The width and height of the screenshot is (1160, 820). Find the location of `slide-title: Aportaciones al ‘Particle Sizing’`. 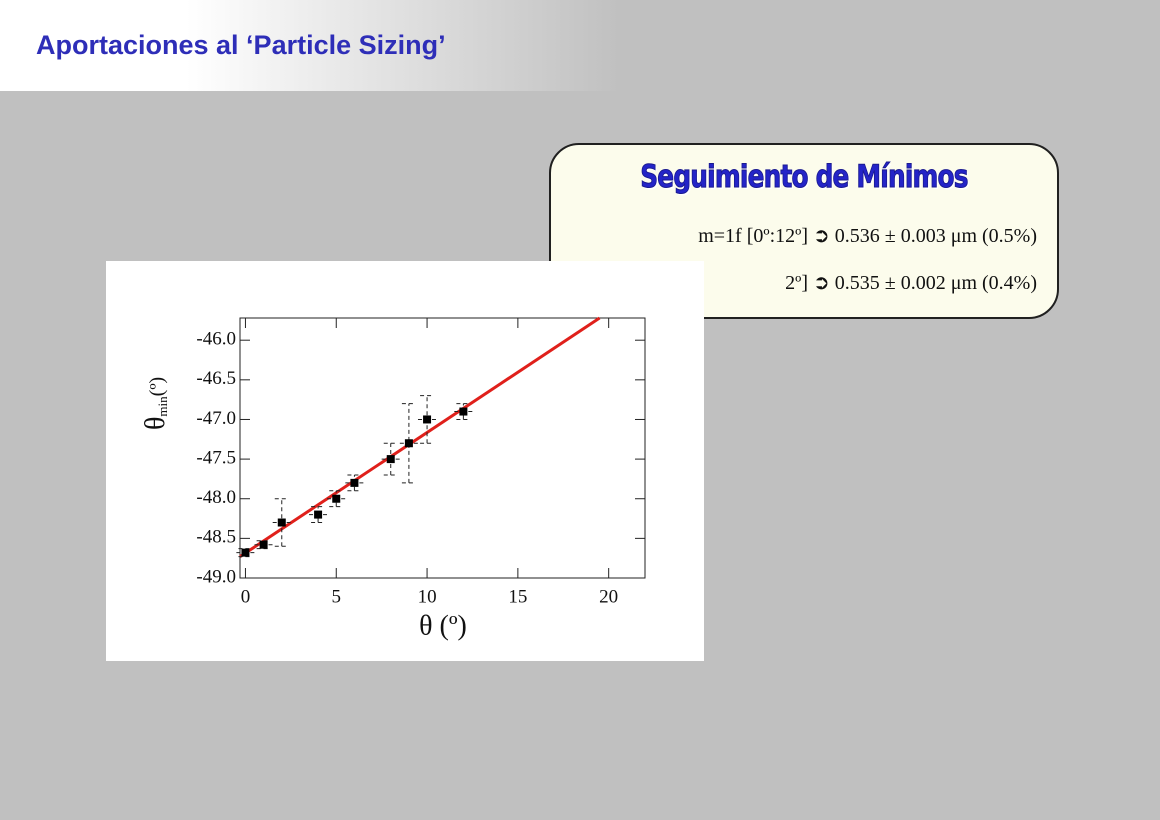

slide-title: Aportaciones al ‘Particle Sizing’ is located at coordinates (241, 45).